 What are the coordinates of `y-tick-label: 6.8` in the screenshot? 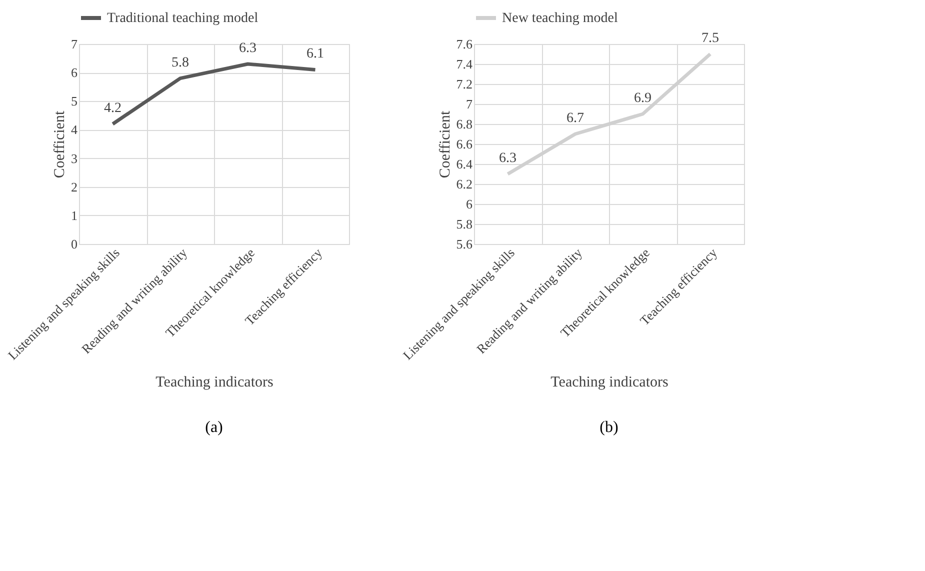 It's located at (464, 124).